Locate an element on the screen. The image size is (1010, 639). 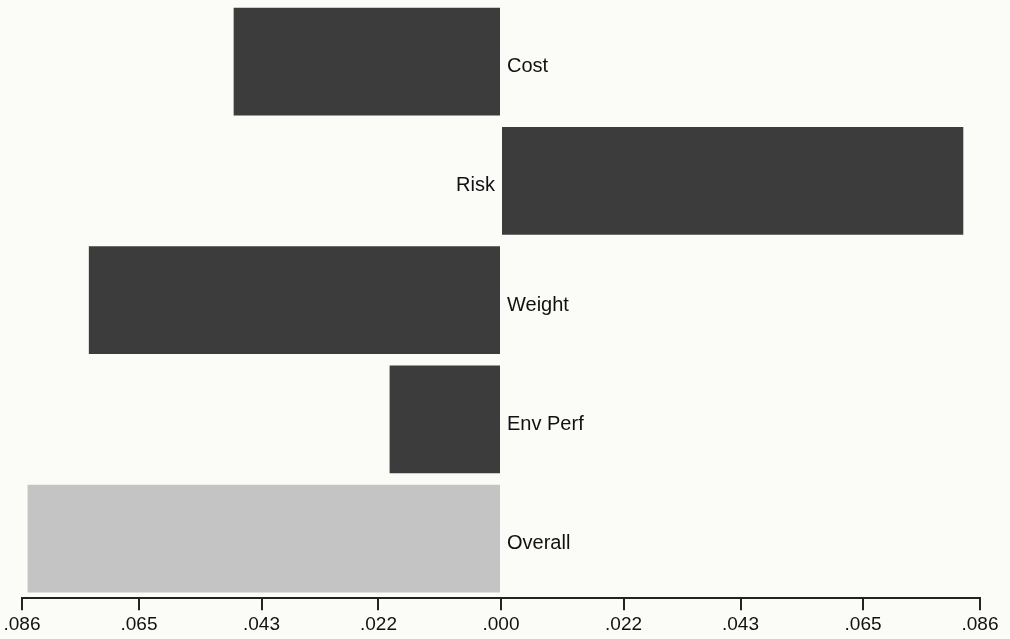
y-tick-label: Weight is located at coordinates (538, 303).